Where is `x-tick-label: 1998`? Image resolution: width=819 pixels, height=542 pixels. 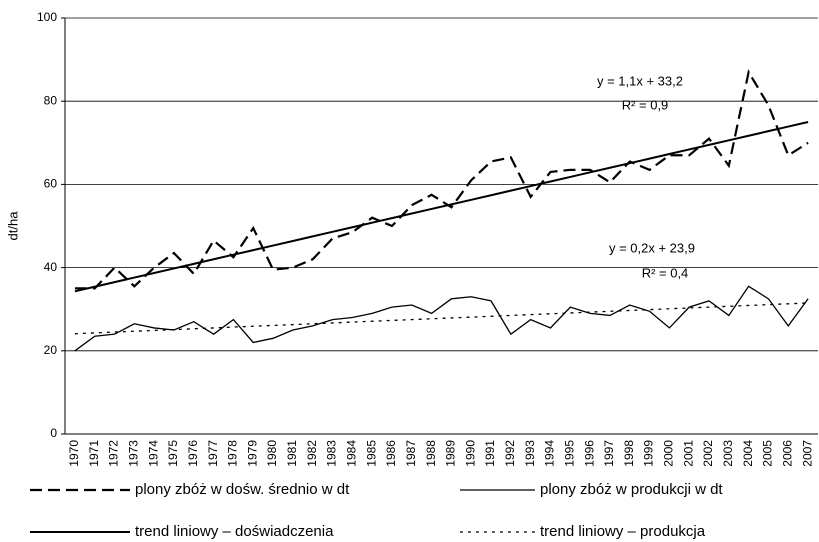
x-tick-label: 1998 is located at coordinates (629, 453).